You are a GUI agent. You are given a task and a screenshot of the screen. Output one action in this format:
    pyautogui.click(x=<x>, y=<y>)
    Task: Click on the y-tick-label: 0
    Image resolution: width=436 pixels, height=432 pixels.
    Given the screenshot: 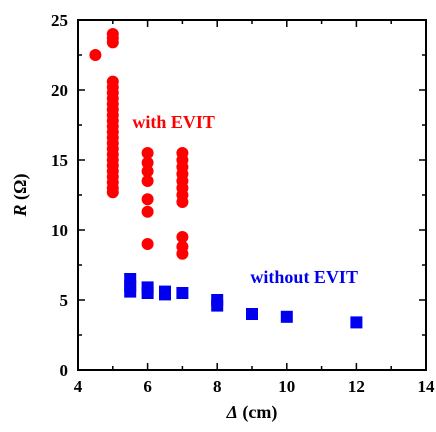 What is the action you would take?
    pyautogui.click(x=64, y=370)
    